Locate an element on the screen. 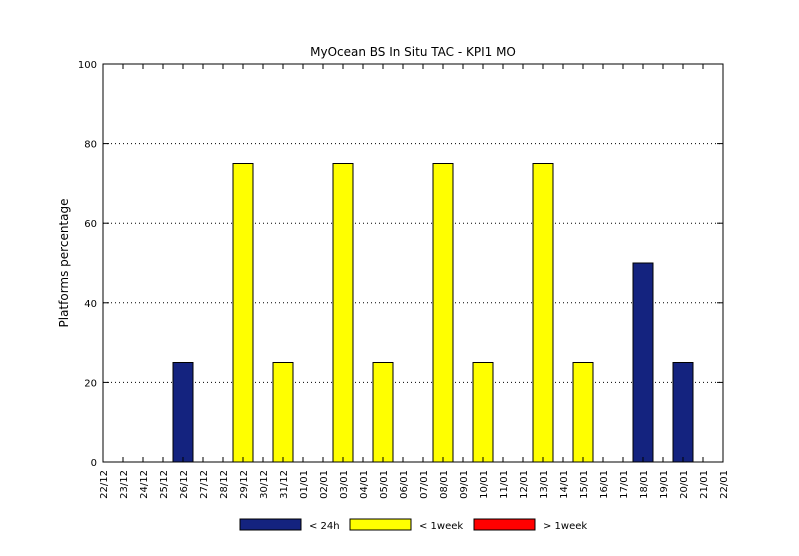 This screenshot has height=556, width=799. y-tick-label: 60 is located at coordinates (90, 224).